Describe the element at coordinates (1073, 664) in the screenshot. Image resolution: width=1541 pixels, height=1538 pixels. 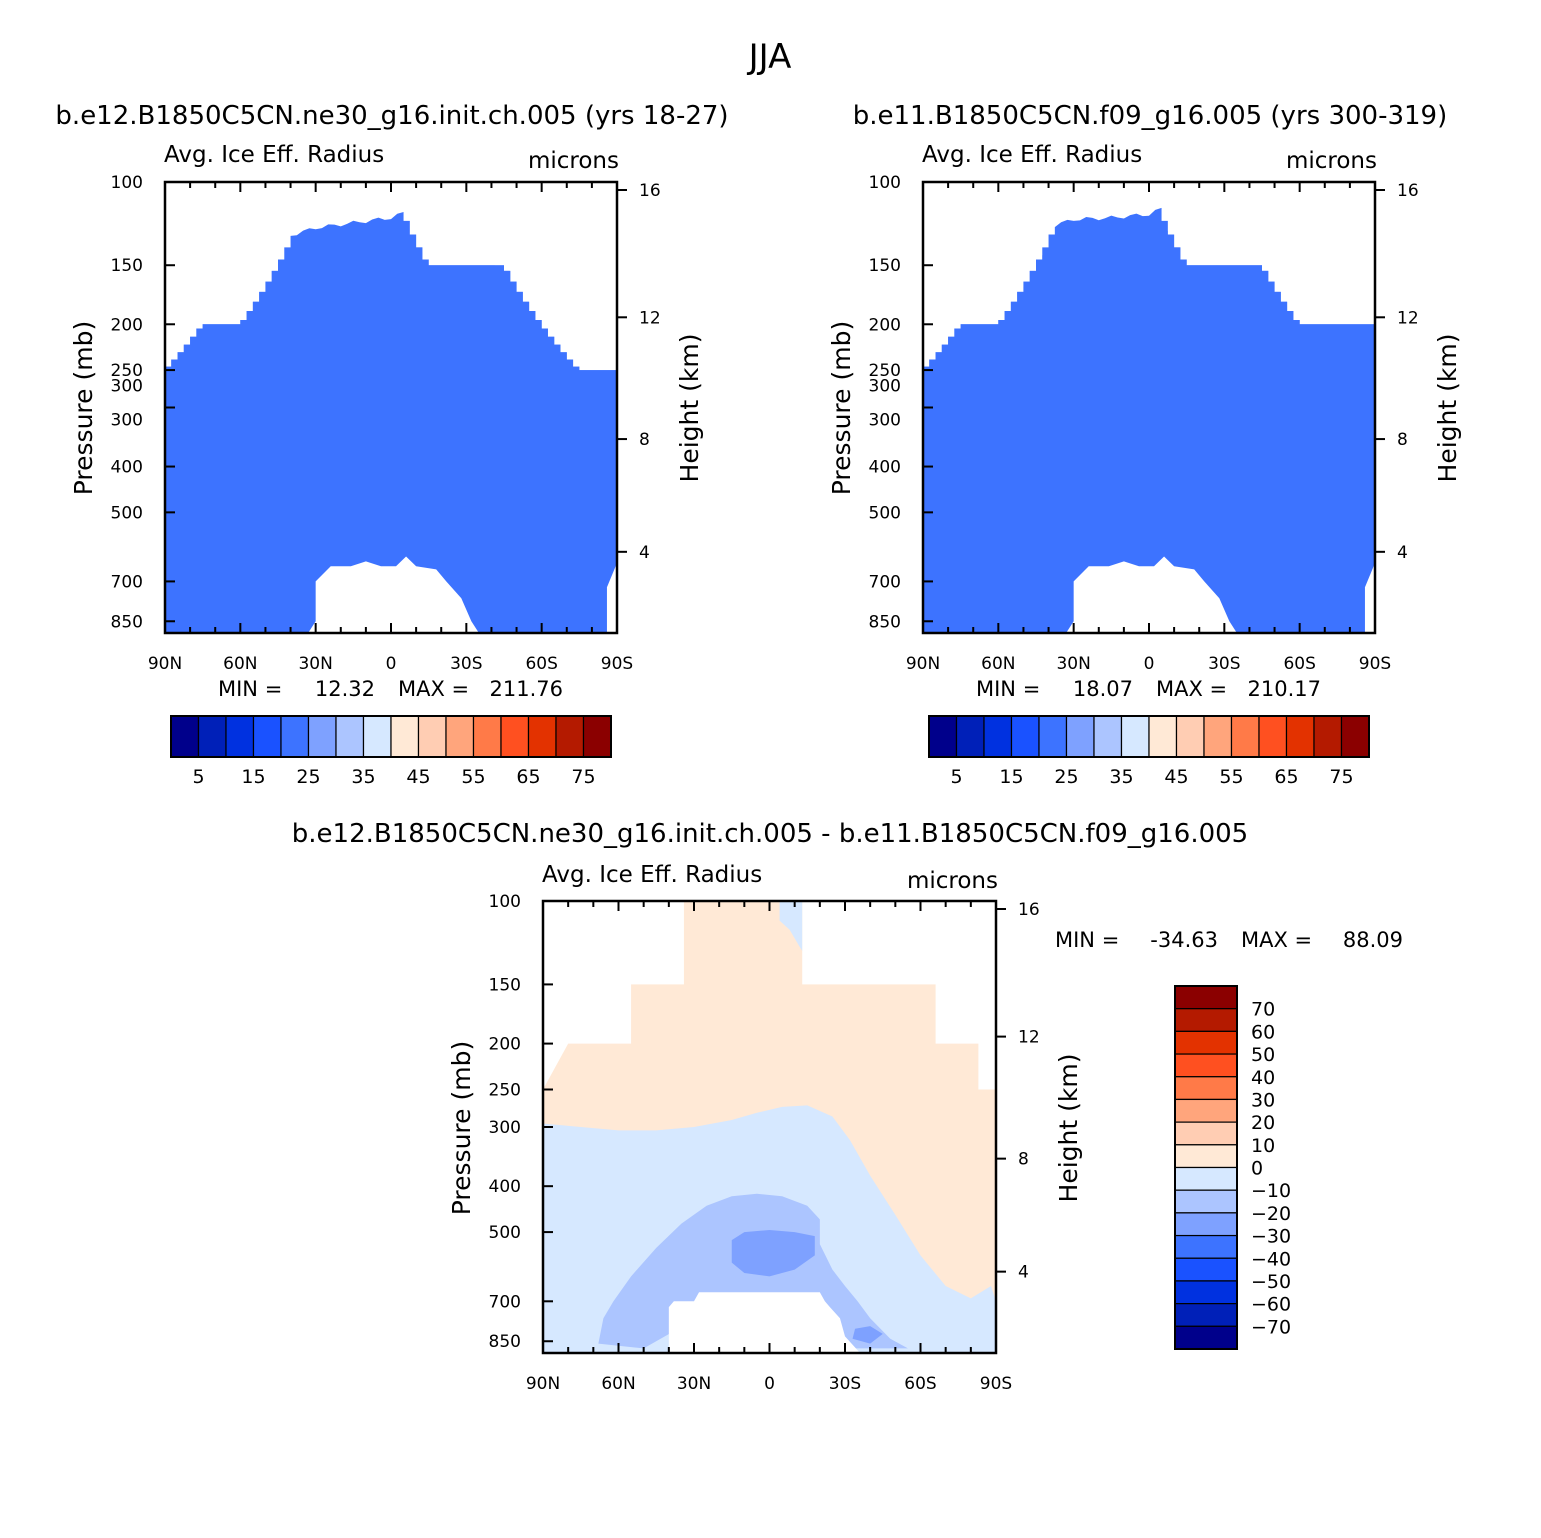
I see `x-tick-label: 30N` at that location.